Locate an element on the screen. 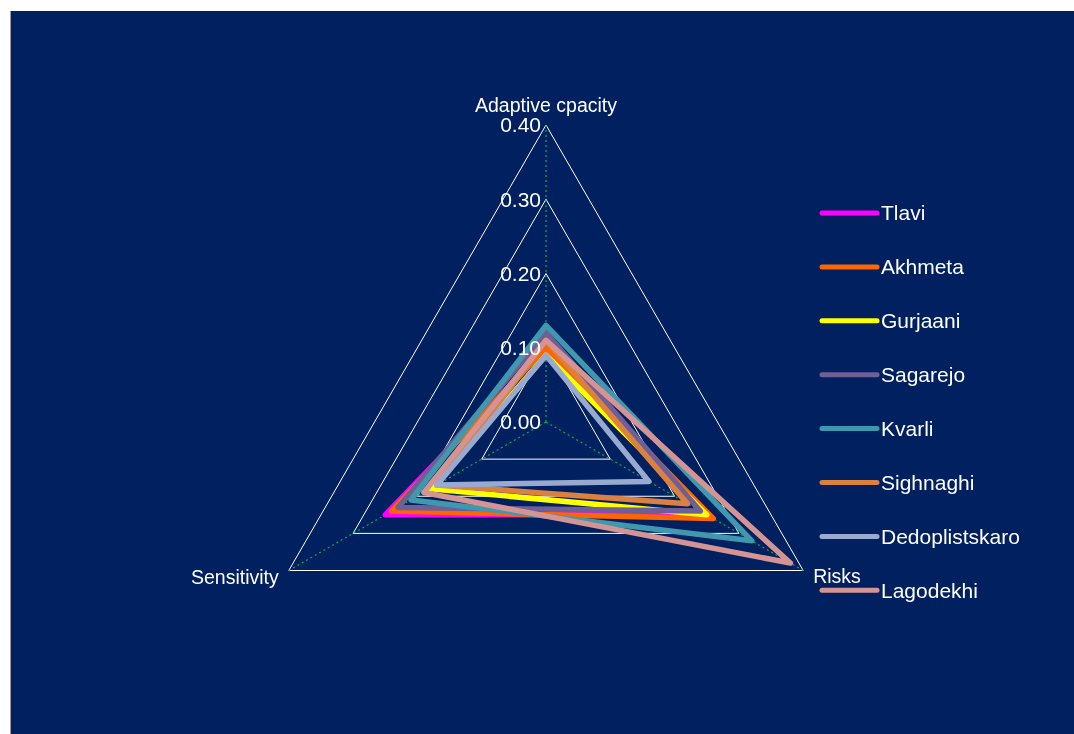  spoke-label: Sensitivity is located at coordinates (235, 577).